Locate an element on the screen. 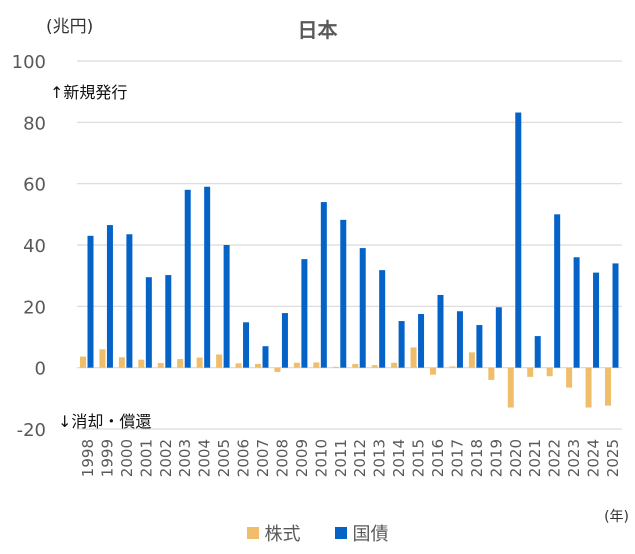 Image resolution: width=635 pixels, height=554 pixels. annotation-new-issuance: ↑新規発行 is located at coordinates (89, 92).